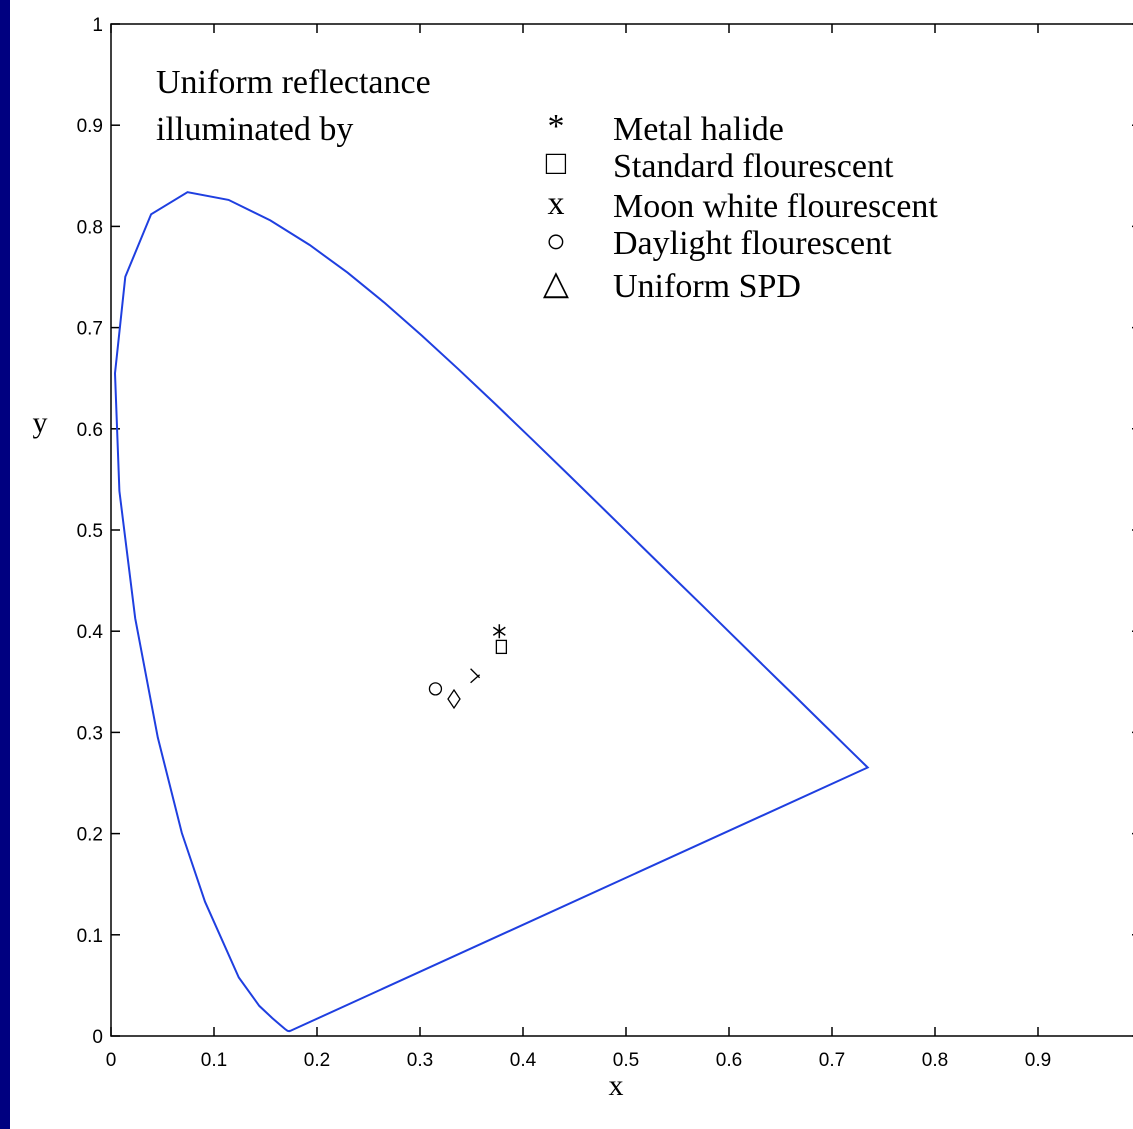 This screenshot has height=1129, width=1133. Describe the element at coordinates (435, 689) in the screenshot. I see `point-daylight-flourescent` at that location.